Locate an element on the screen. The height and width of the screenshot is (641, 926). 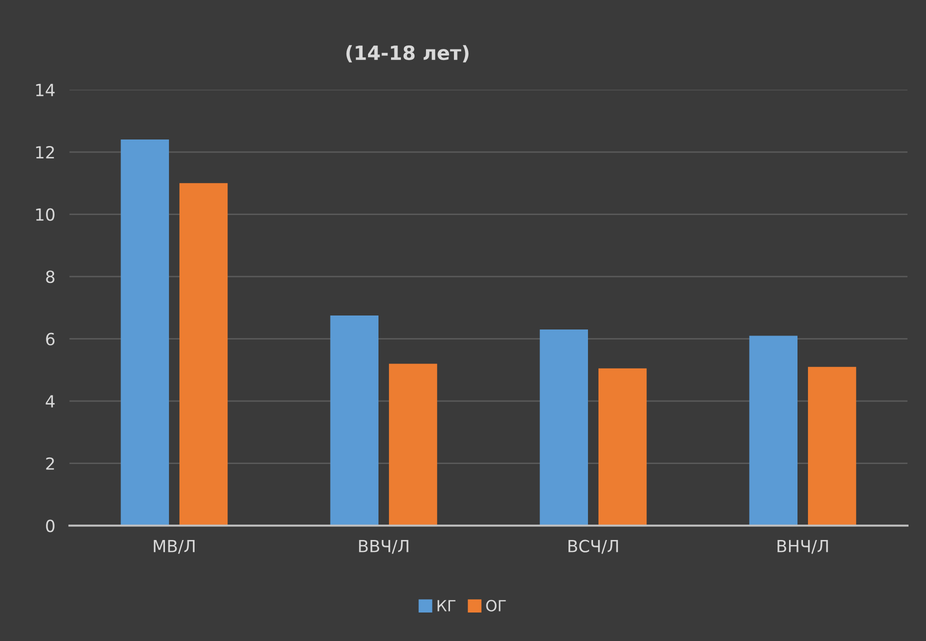
x-tick-label: ВСЧ/Л is located at coordinates (593, 547).